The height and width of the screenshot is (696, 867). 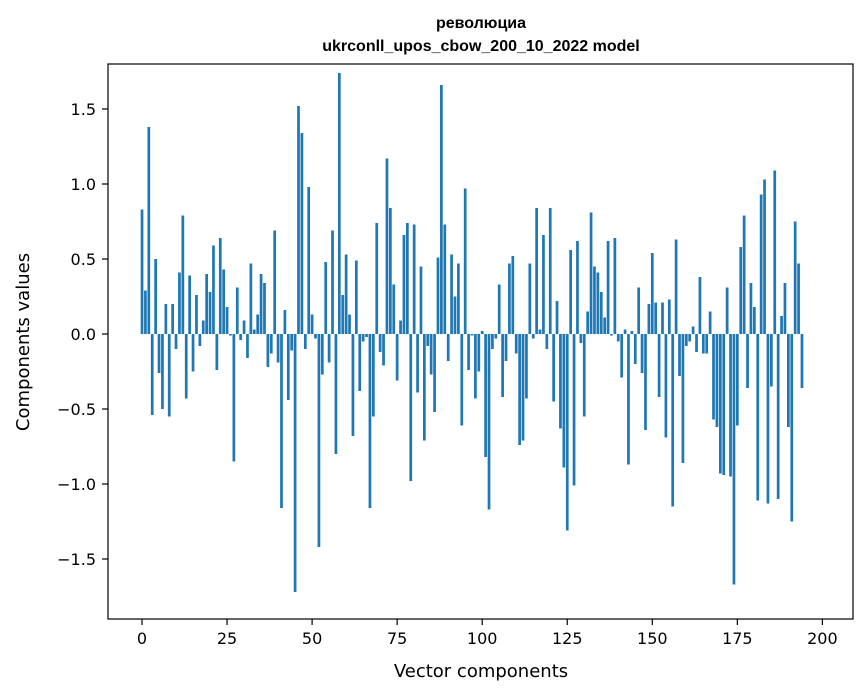 What do you see at coordinates (312, 638) in the screenshot?
I see `x-tick-label-50: 50` at bounding box center [312, 638].